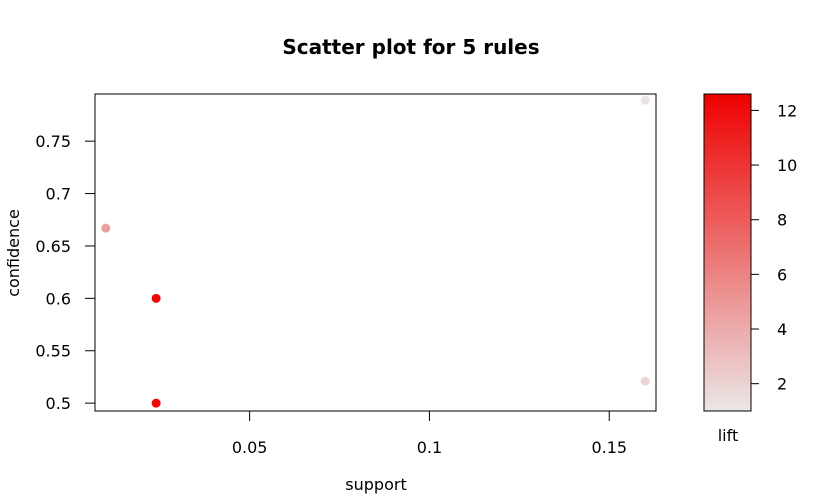 The height and width of the screenshot is (502, 818). I want to click on x-axis-label: support, so click(375, 484).